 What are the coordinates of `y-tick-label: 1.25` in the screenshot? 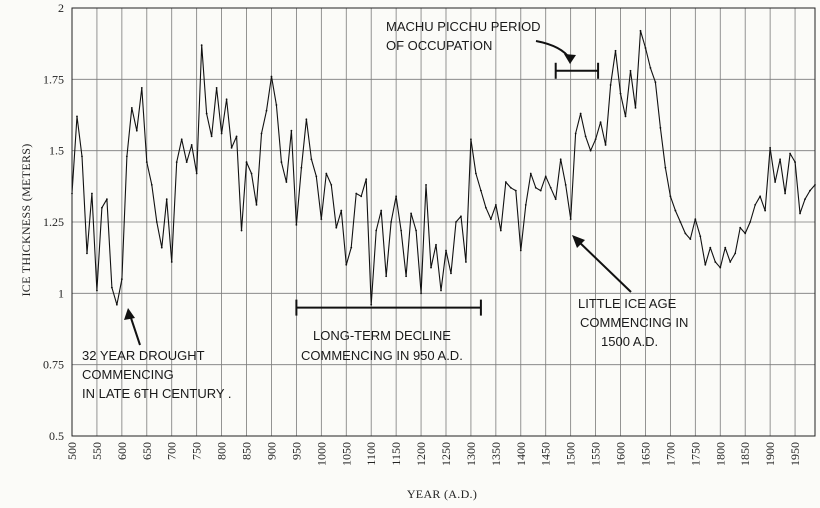 It's located at (53, 222).